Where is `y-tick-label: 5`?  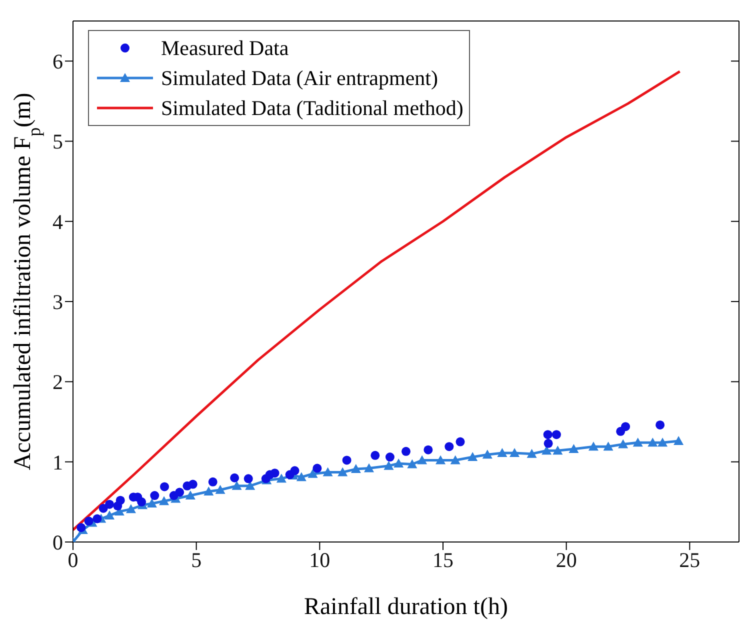
y-tick-label: 5 is located at coordinates (57, 142).